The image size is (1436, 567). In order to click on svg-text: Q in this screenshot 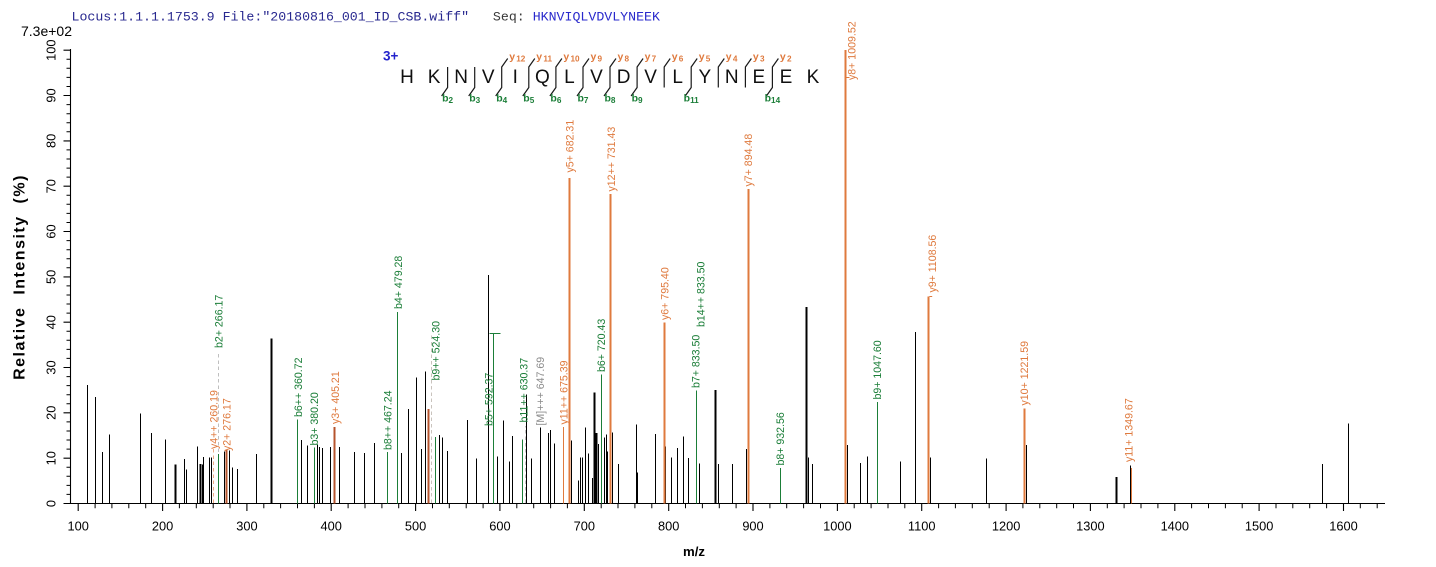, I will do `click(542, 77)`.